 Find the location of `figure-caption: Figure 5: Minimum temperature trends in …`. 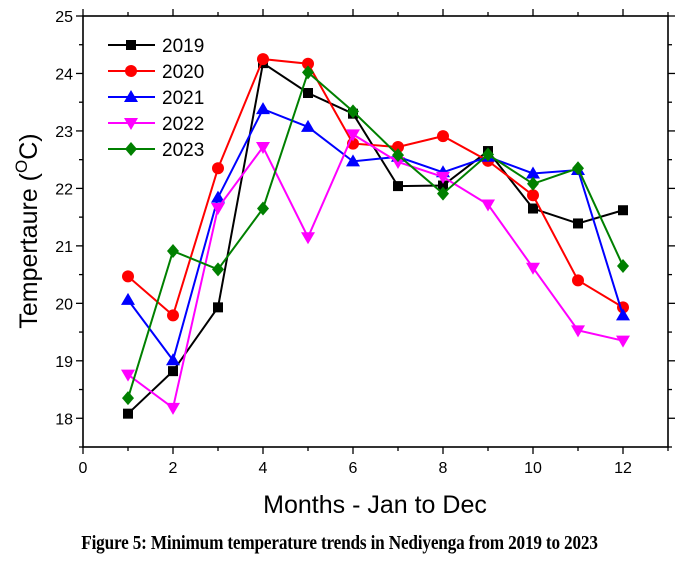

figure-caption: Figure 5: Minimum temperature trends in … is located at coordinates (339, 543).